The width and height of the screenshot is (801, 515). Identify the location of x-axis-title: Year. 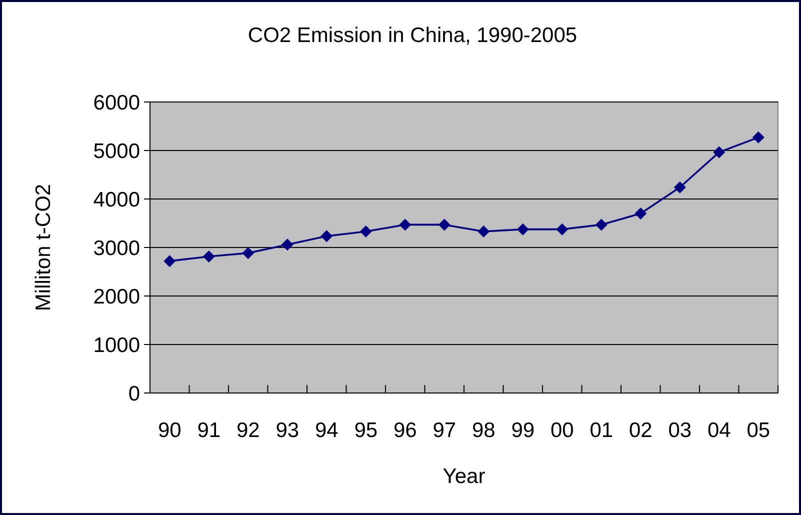
(464, 476).